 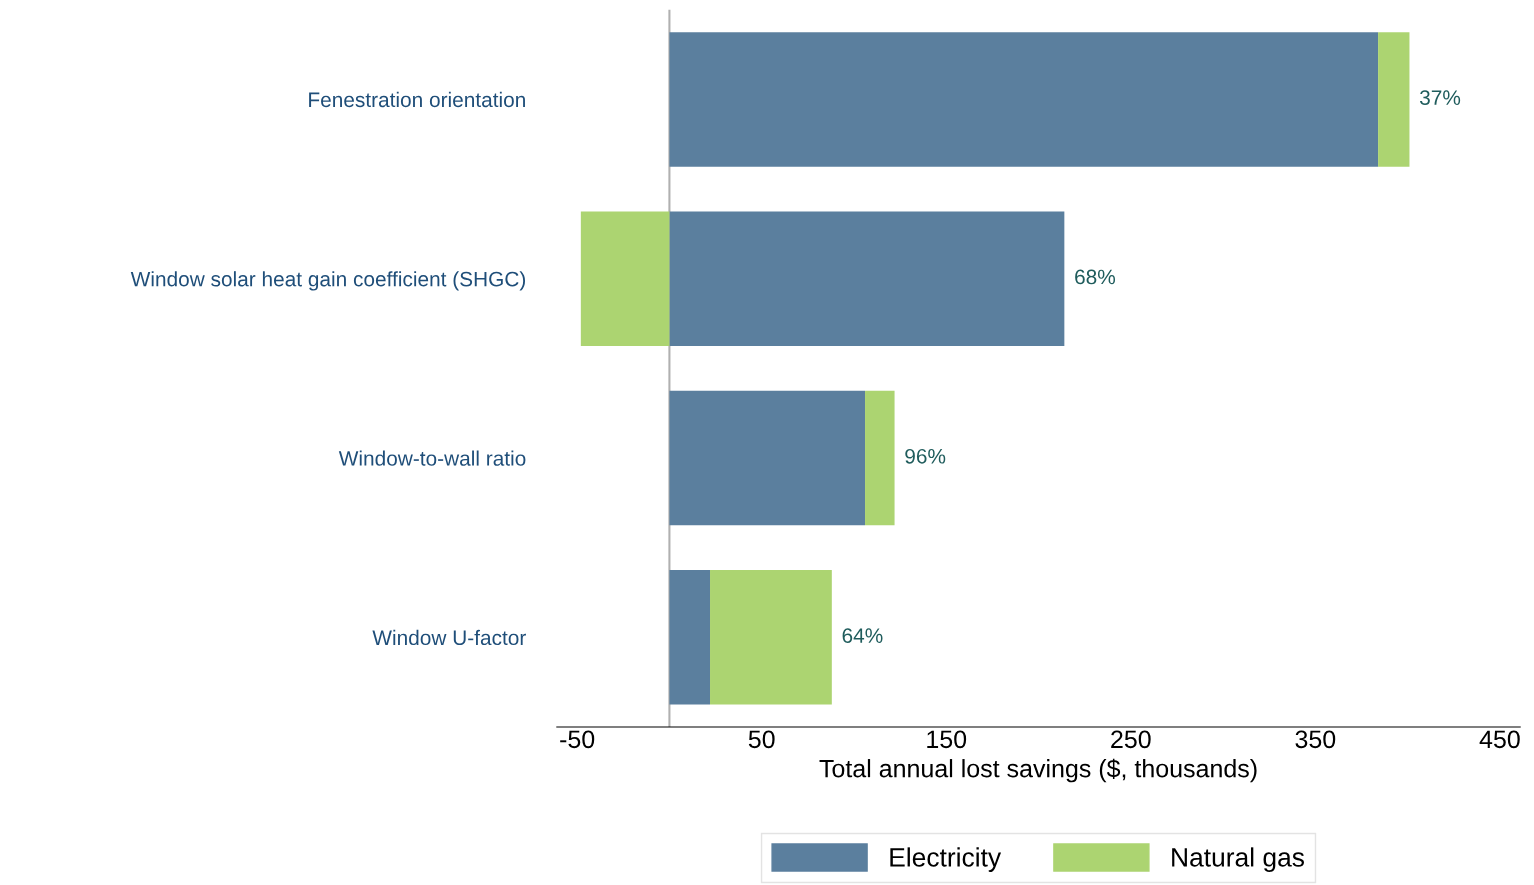 What do you see at coordinates (449, 637) in the screenshot?
I see `y-tick-label: Window U-factor` at bounding box center [449, 637].